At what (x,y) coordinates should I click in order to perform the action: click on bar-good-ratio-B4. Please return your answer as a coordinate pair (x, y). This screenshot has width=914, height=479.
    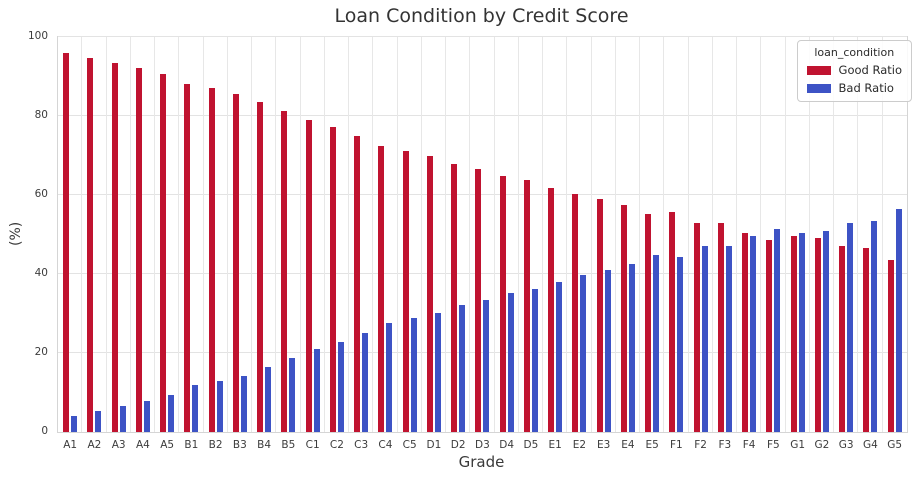
    Looking at the image, I should click on (260, 267).